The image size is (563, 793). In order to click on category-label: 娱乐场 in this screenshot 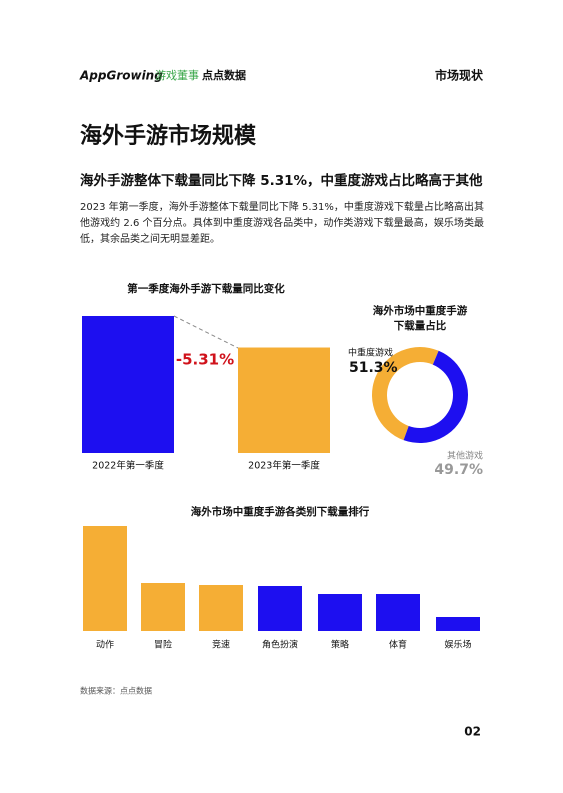, I will do `click(457, 645)`.